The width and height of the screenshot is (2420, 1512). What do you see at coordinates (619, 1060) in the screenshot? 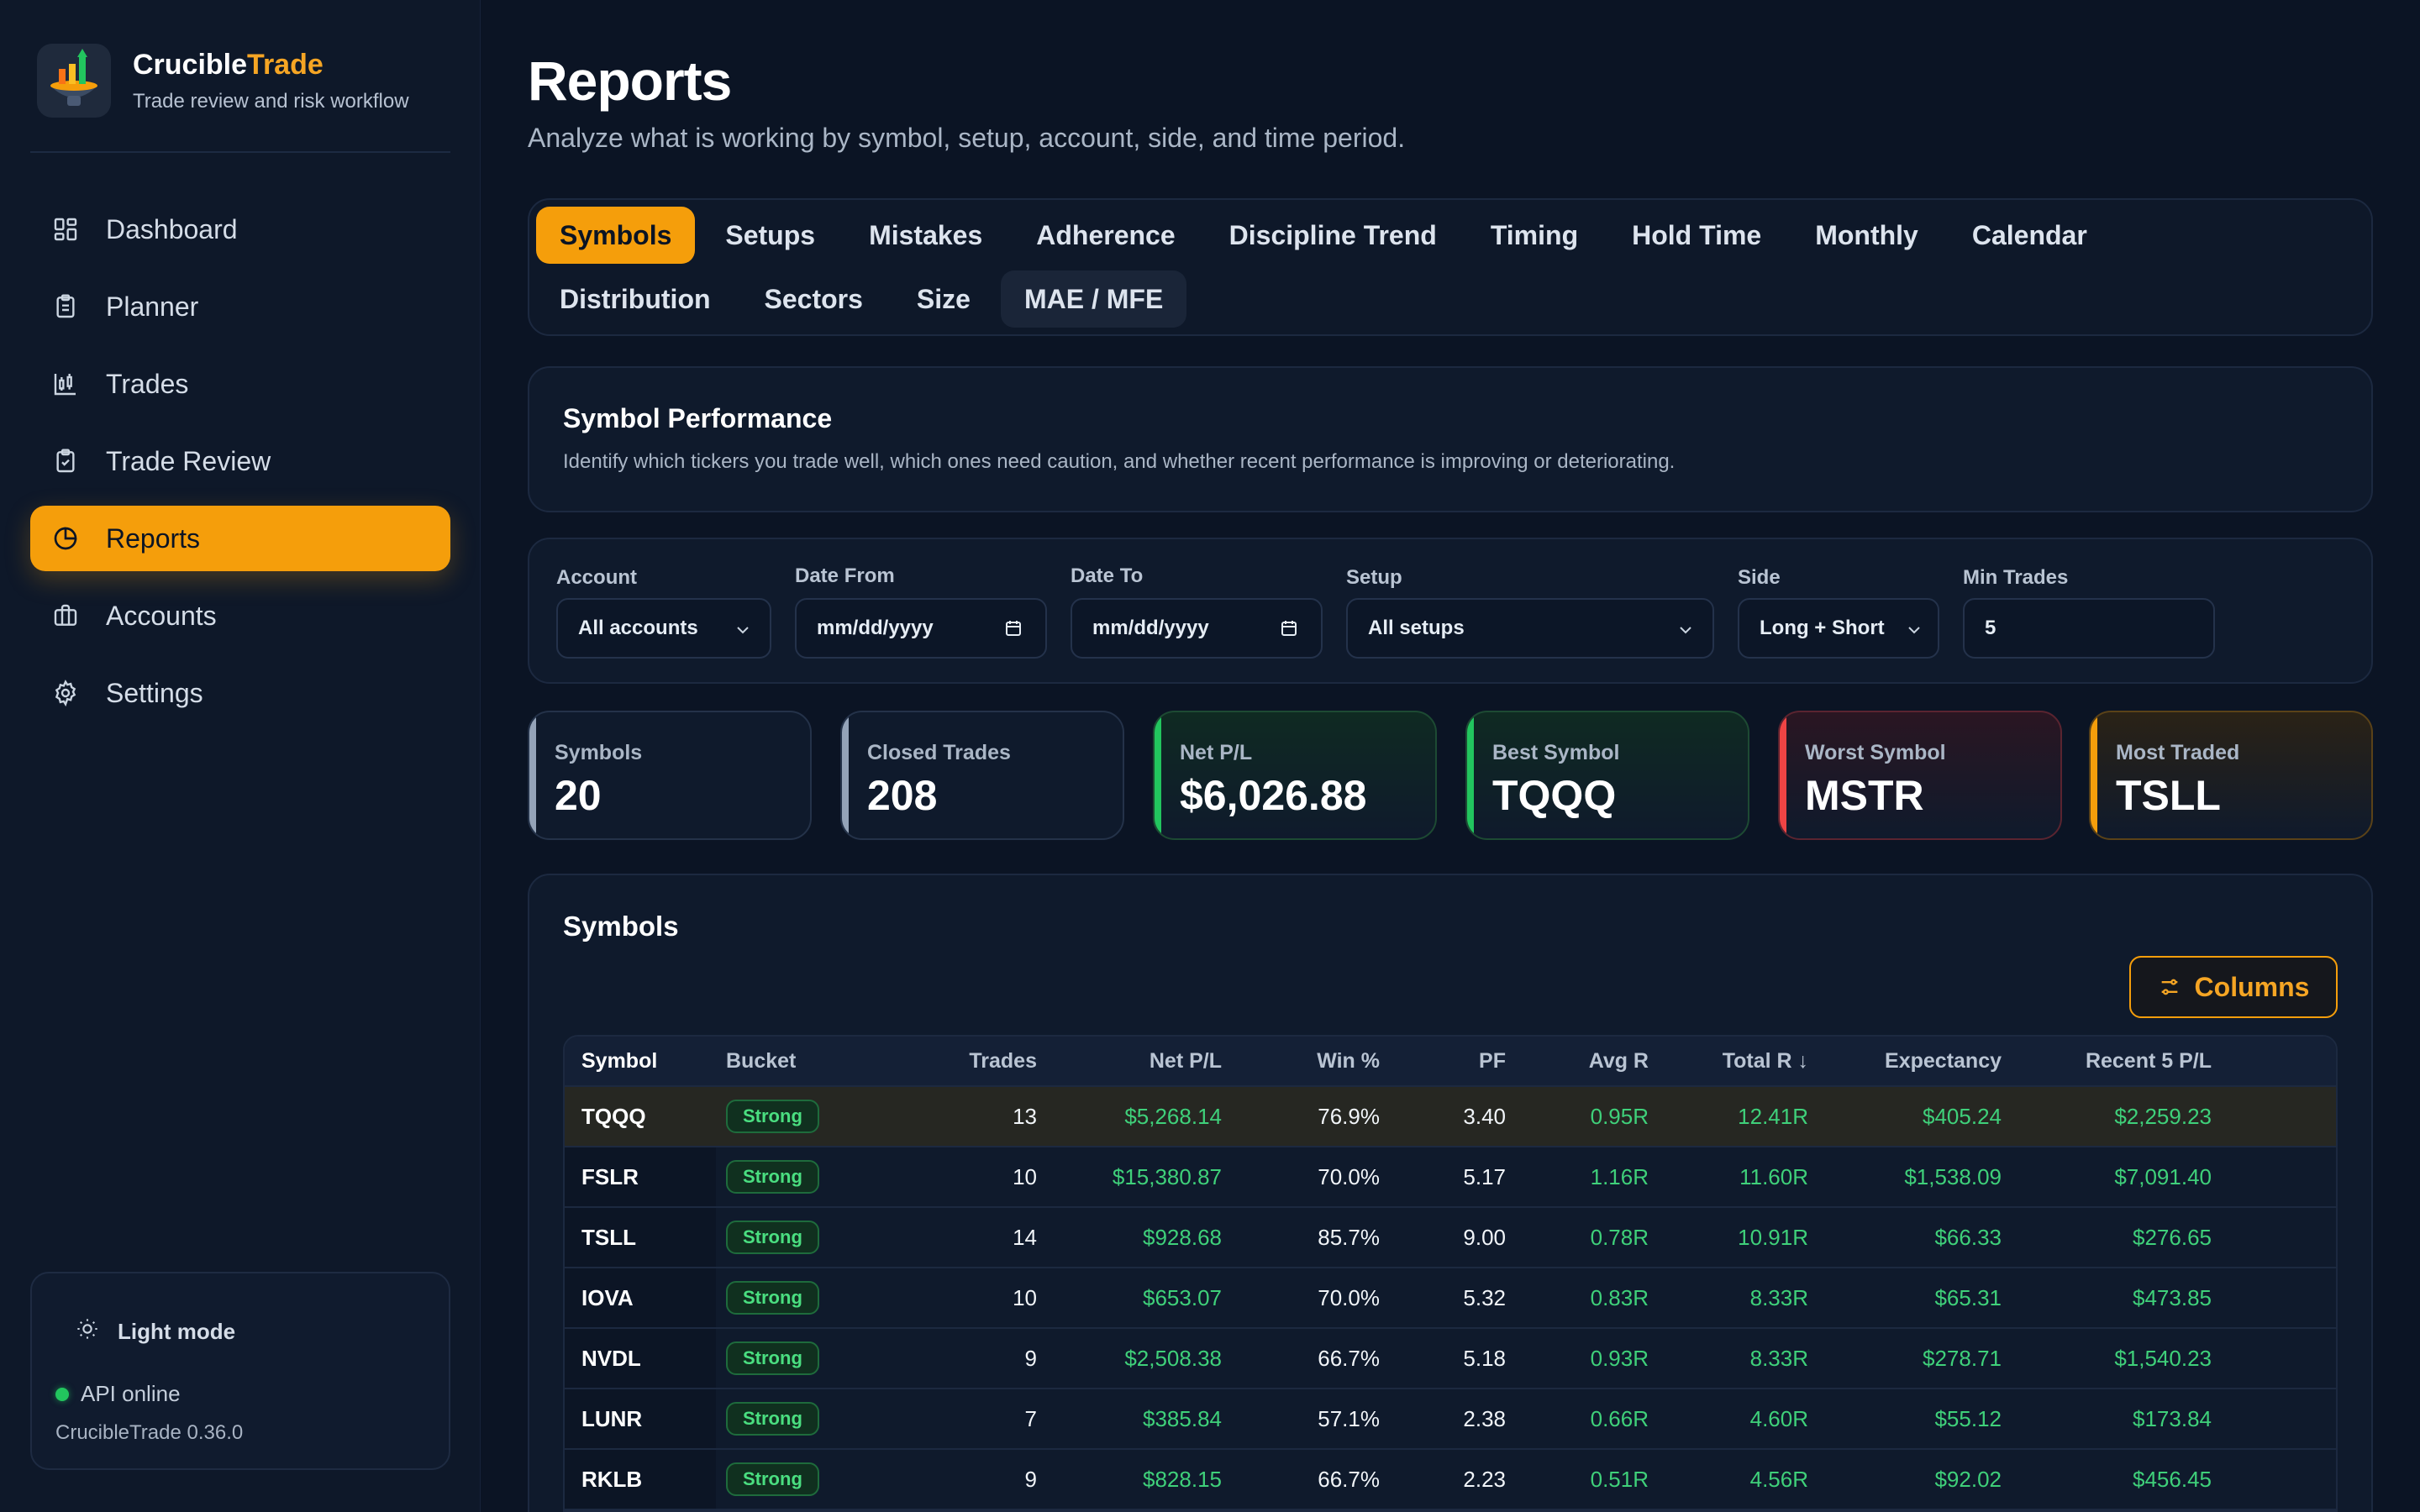
I see `col-symbol: Symbol` at bounding box center [619, 1060].